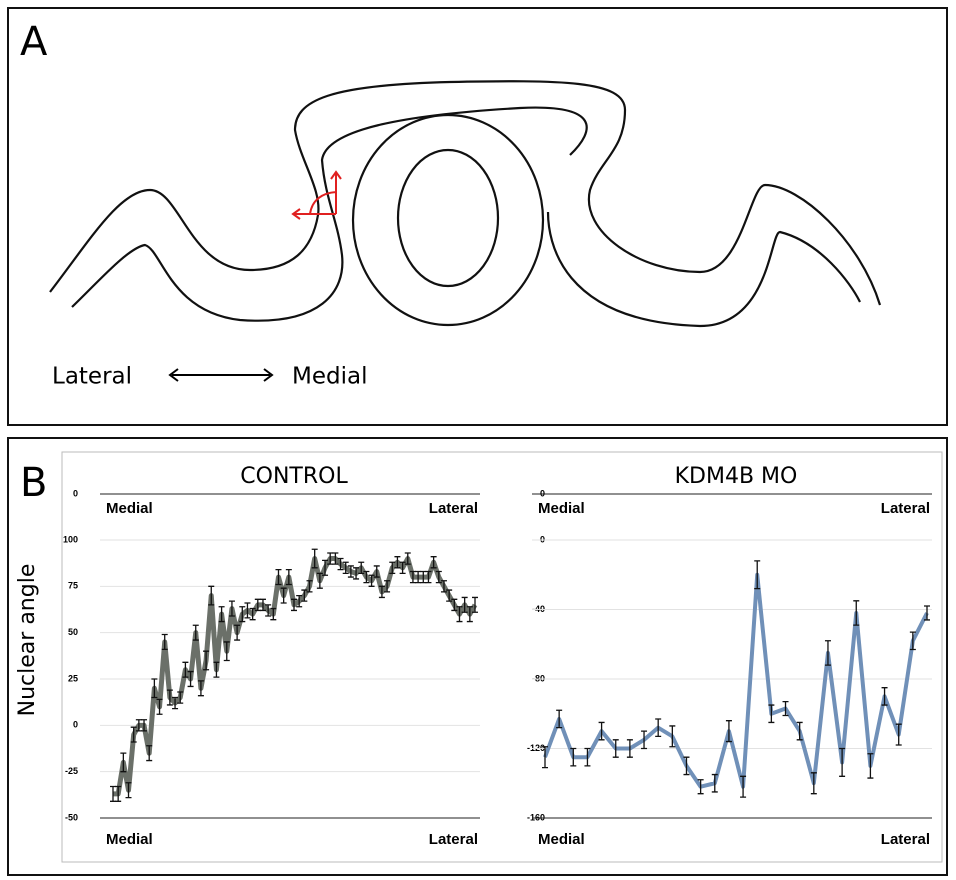  Describe the element at coordinates (536, 748) in the screenshot. I see `y-tick-label: -120` at that location.